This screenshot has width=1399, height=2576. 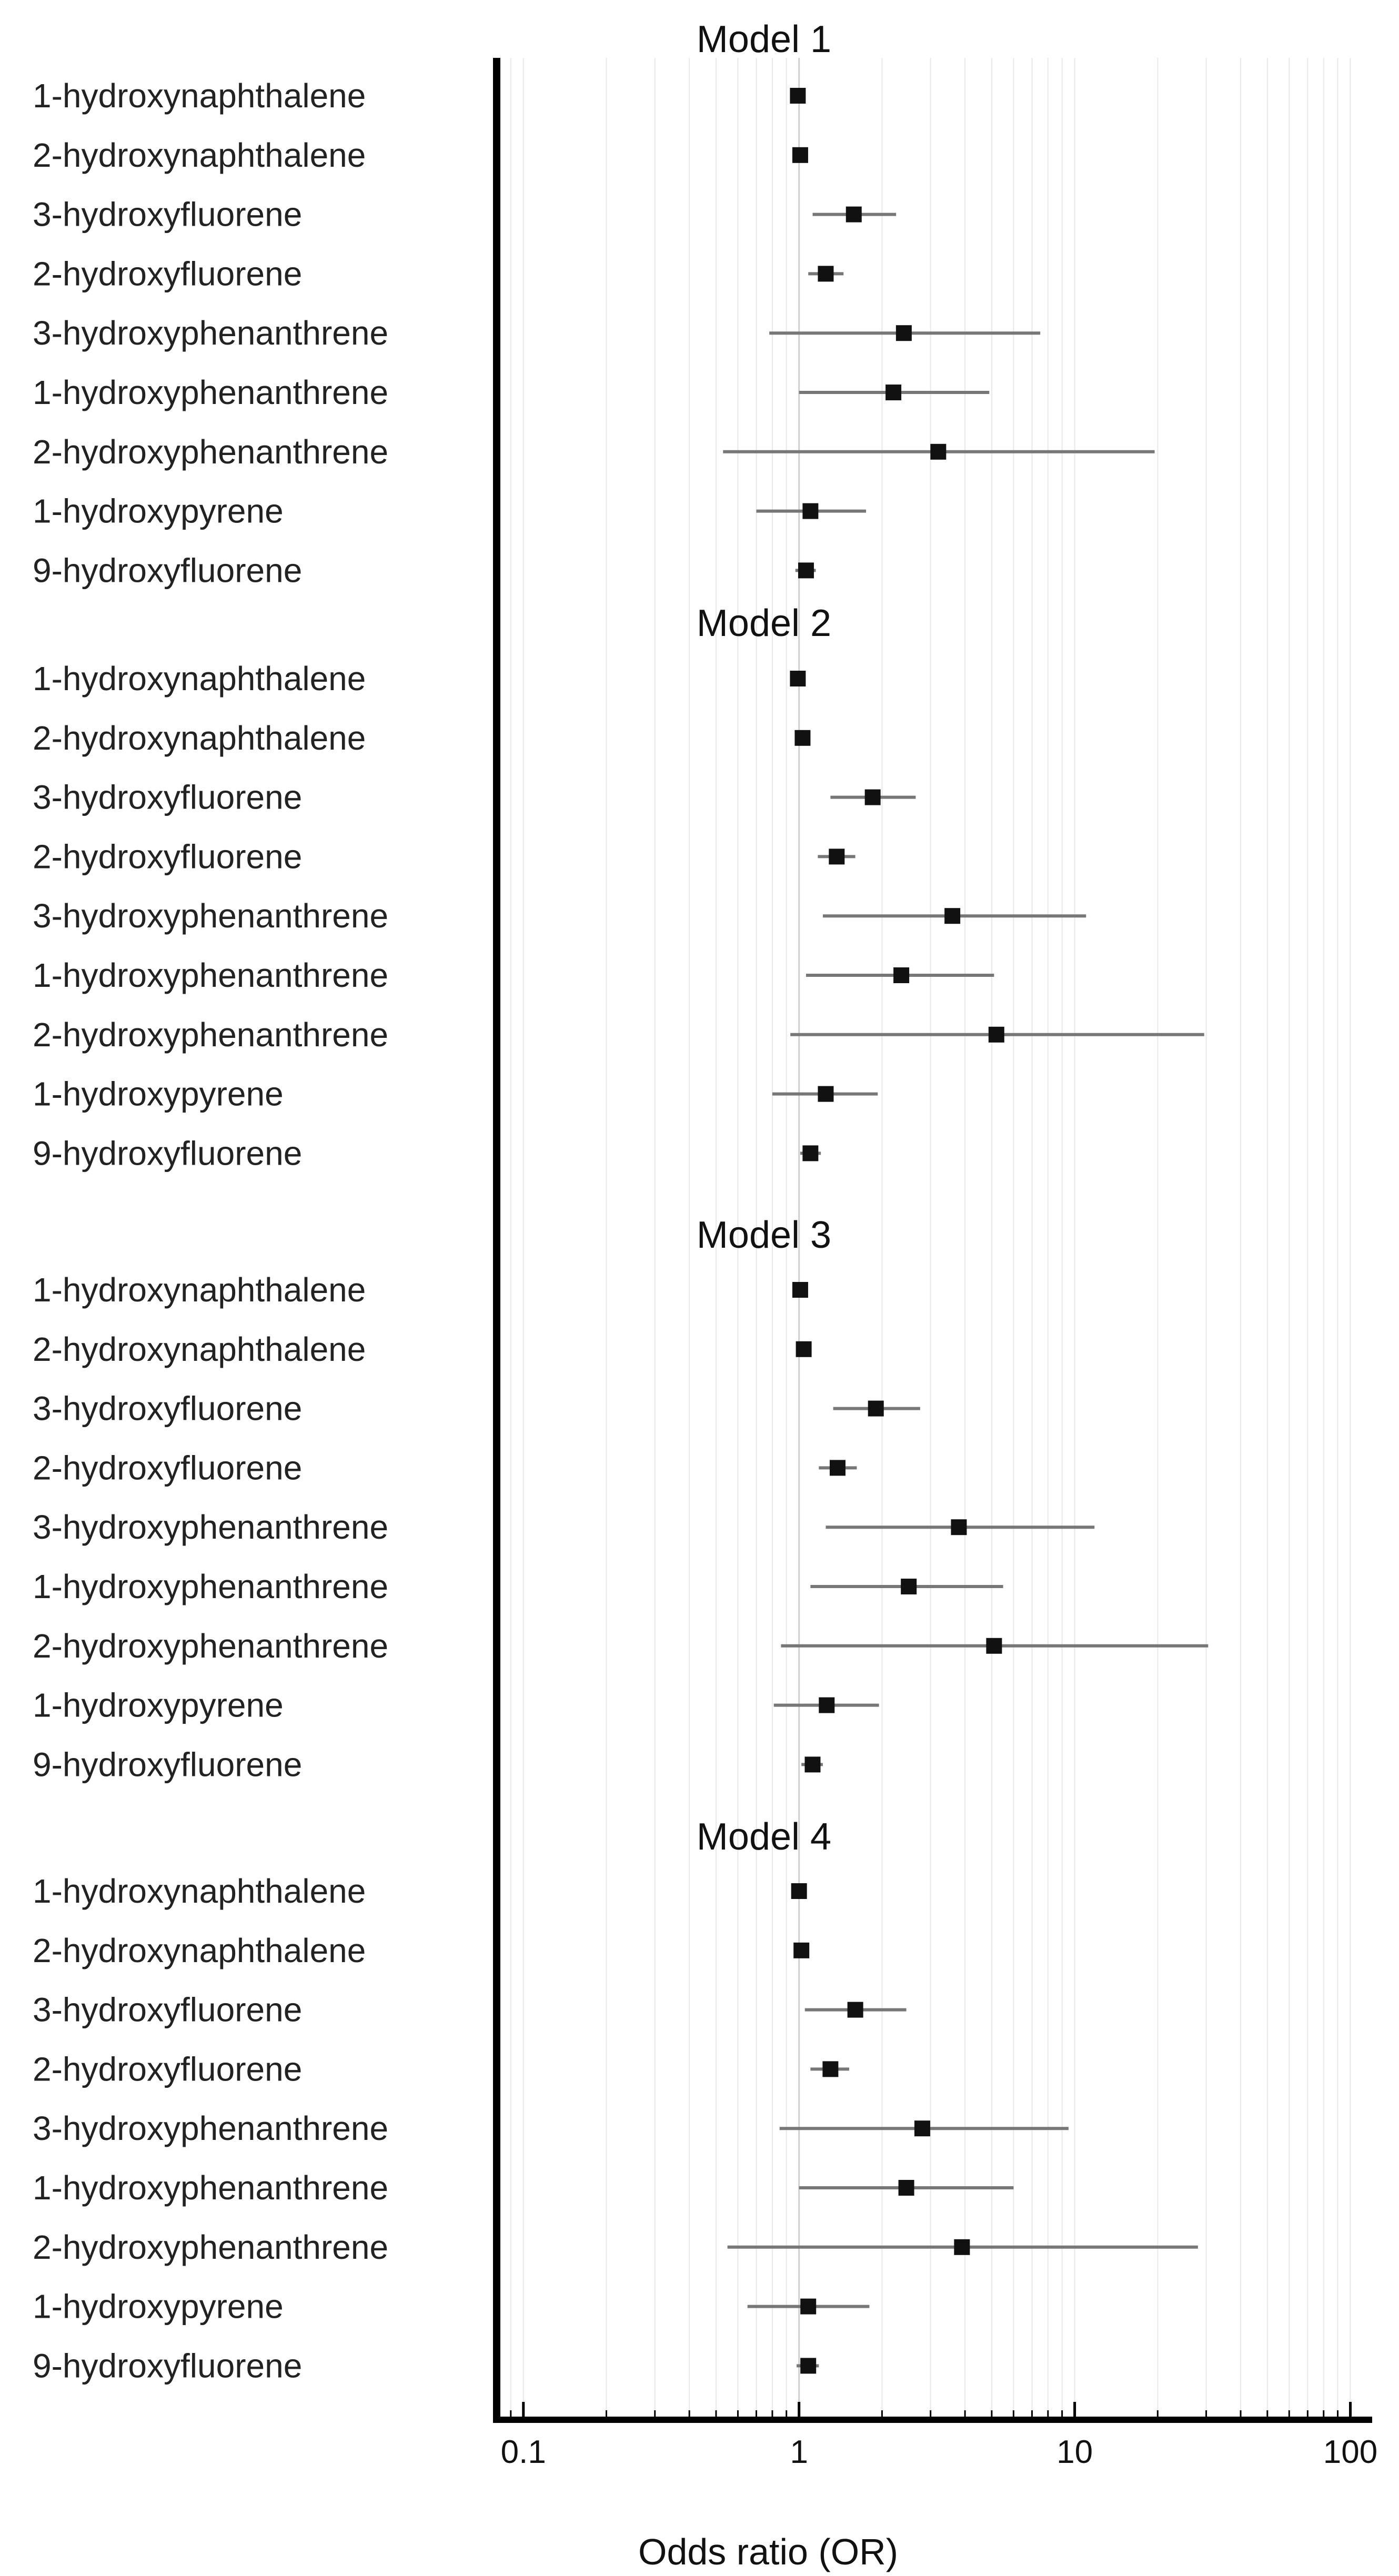 What do you see at coordinates (1074, 2452) in the screenshot?
I see `tick-label: 10` at bounding box center [1074, 2452].